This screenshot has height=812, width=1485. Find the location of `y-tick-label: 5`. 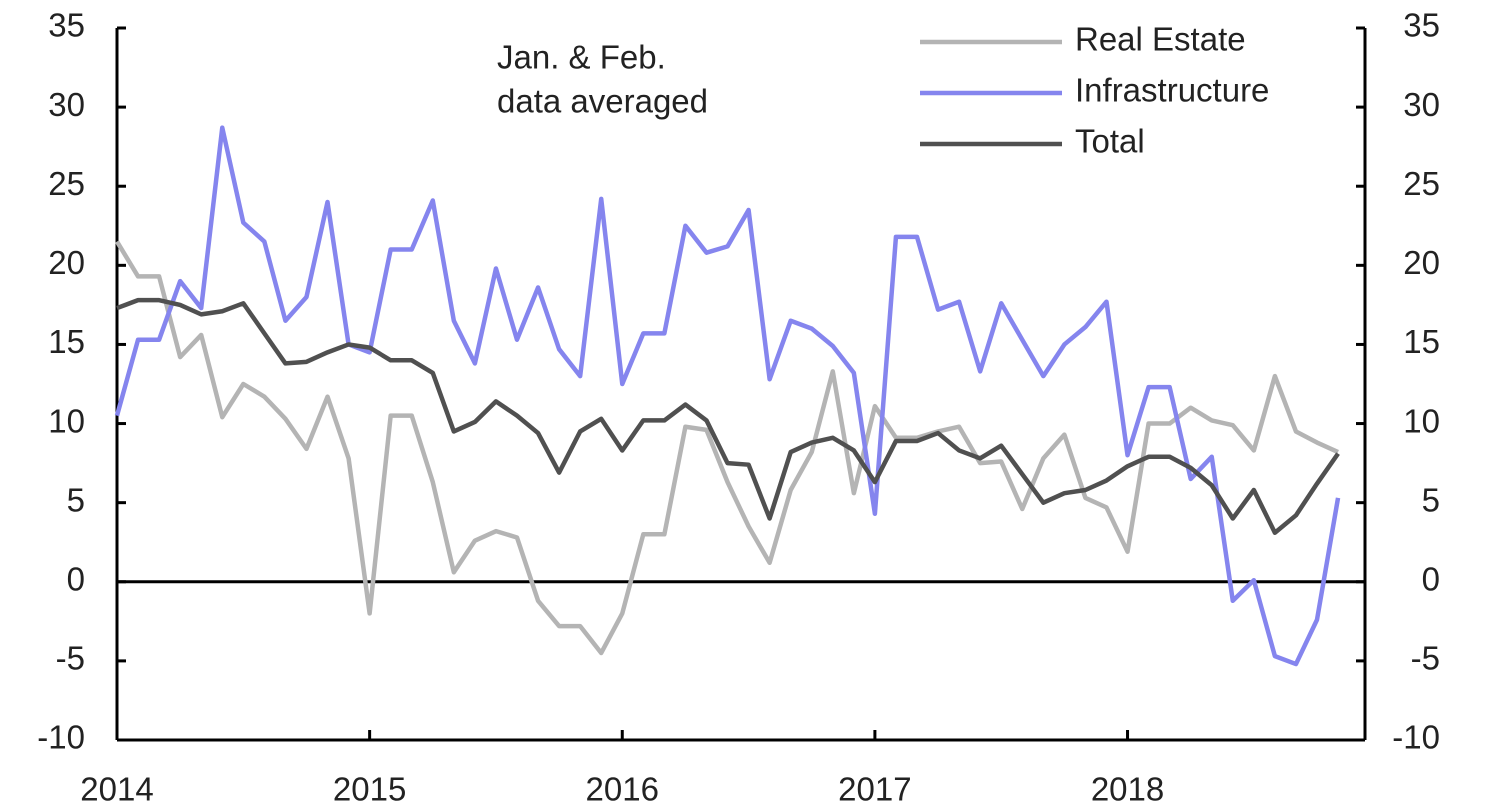

y-tick-label: 5 is located at coordinates (76, 499).